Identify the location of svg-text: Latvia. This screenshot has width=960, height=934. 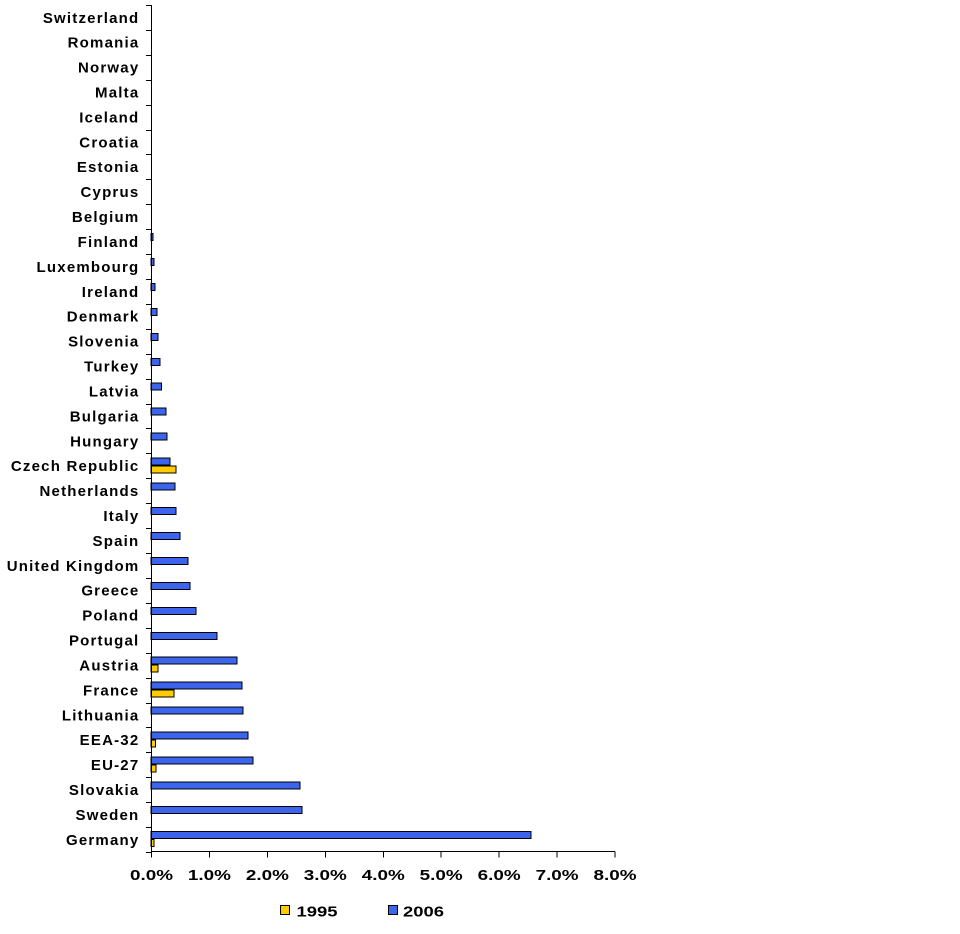
(114, 391).